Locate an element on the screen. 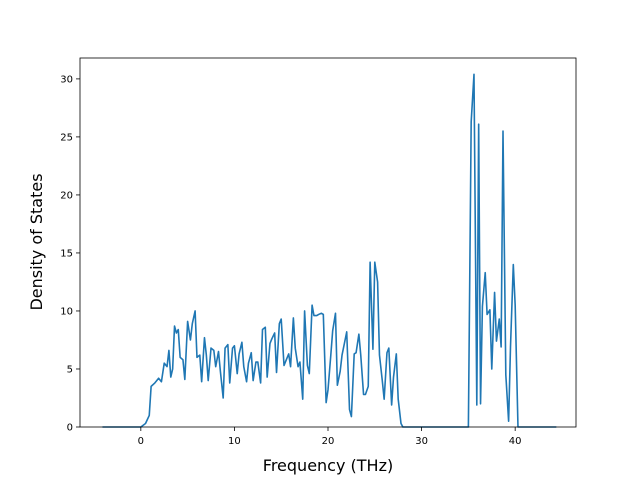 This screenshot has width=640, height=480. x-tick-label: 30 is located at coordinates (421, 441).